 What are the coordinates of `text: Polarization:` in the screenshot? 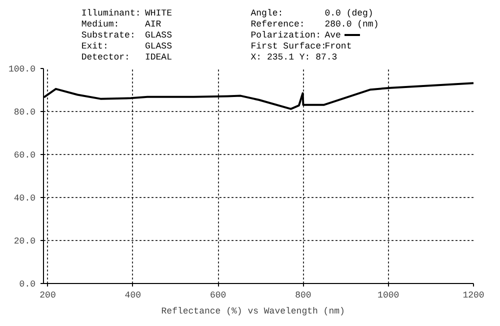 It's located at (285, 35).